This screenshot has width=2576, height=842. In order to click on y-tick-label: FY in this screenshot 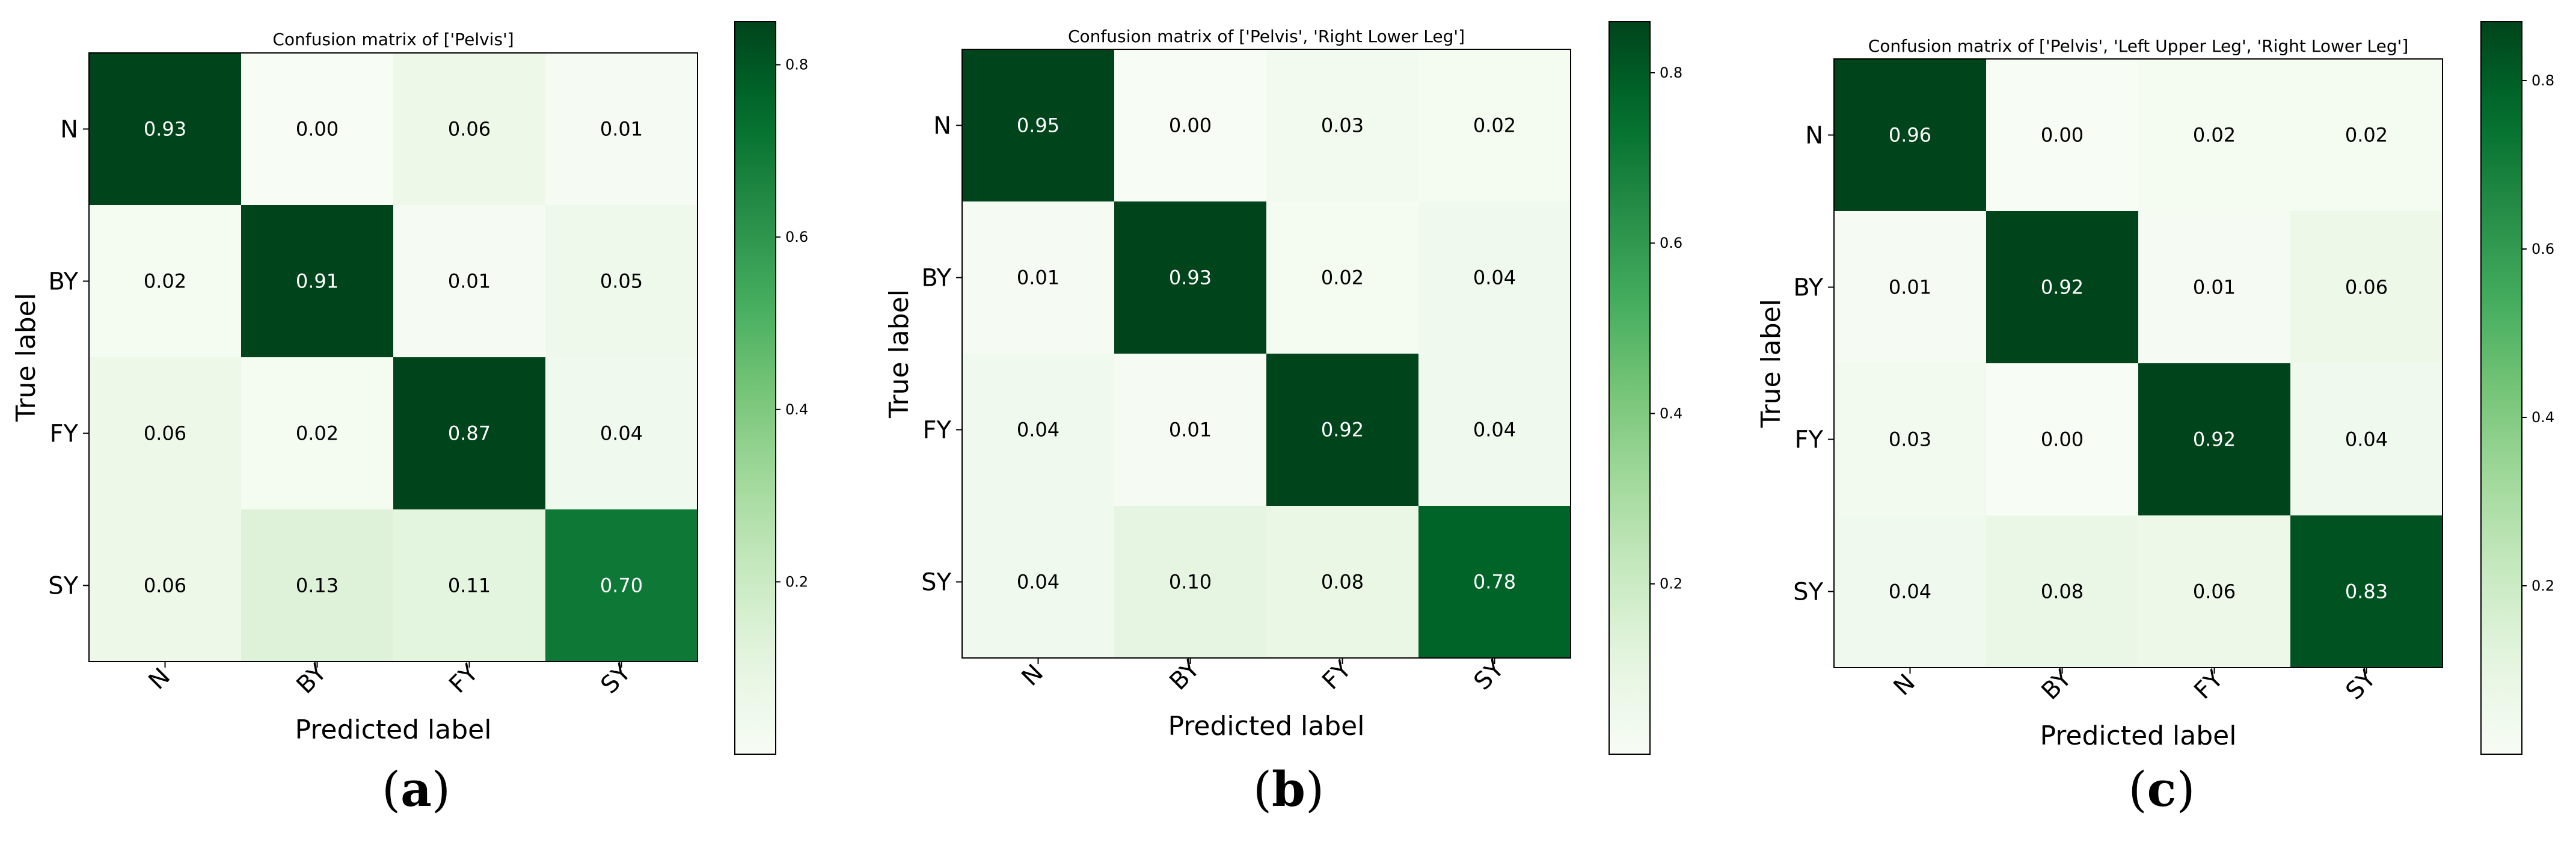, I will do `click(64, 434)`.